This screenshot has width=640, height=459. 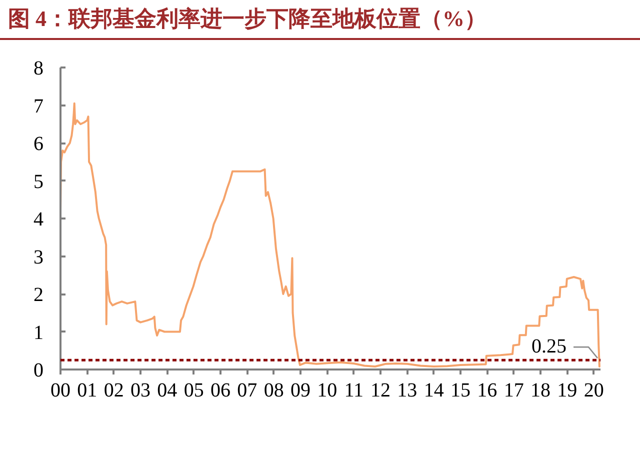 What do you see at coordinates (354, 391) in the screenshot?
I see `x-tick-label: 11` at bounding box center [354, 391].